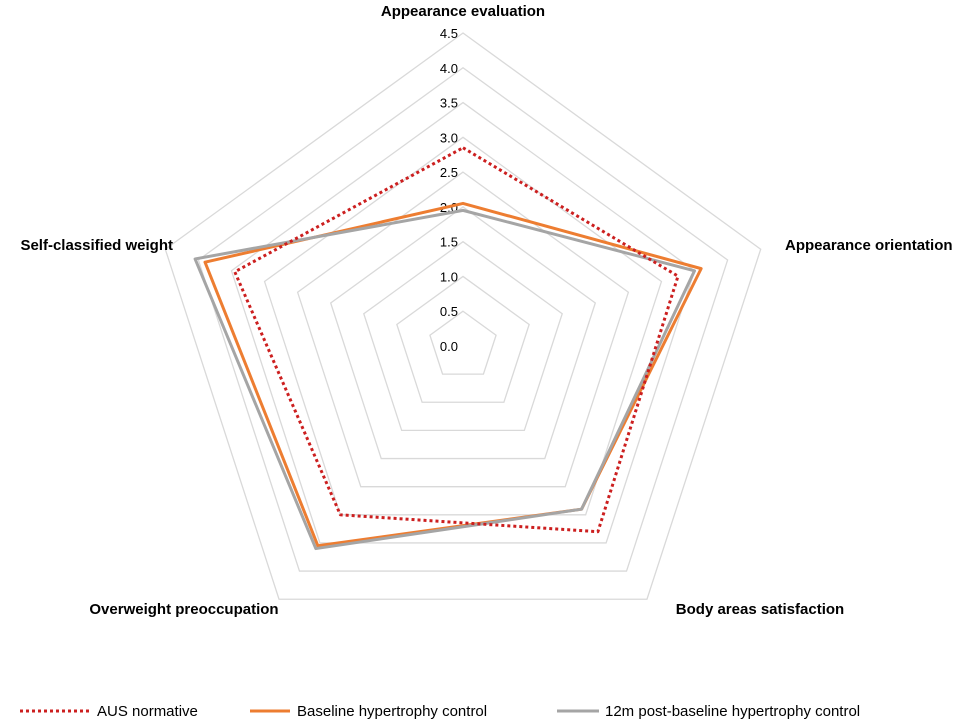  Describe the element at coordinates (392, 711) in the screenshot. I see `legend-label-baseline-hypertrophy-control: Baseline hypertrophy control` at that location.